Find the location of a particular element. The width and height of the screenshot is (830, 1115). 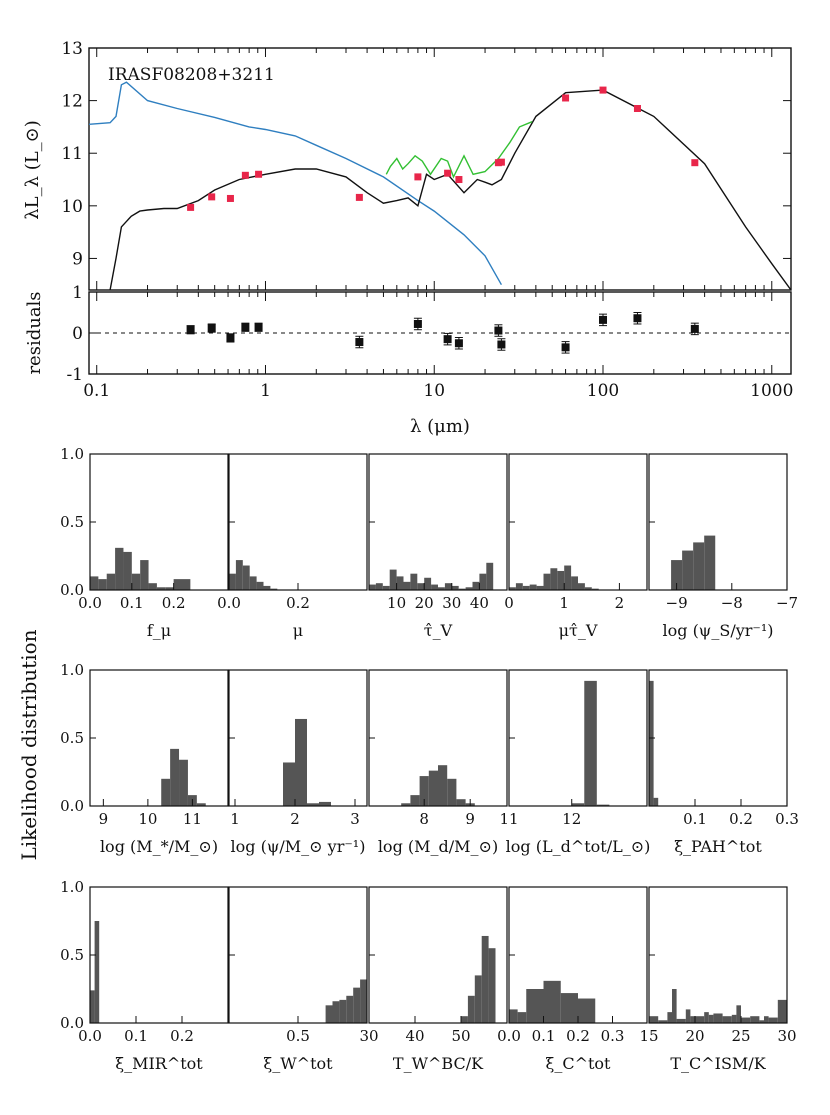

hist-xtick-label: 1 is located at coordinates (235, 819).